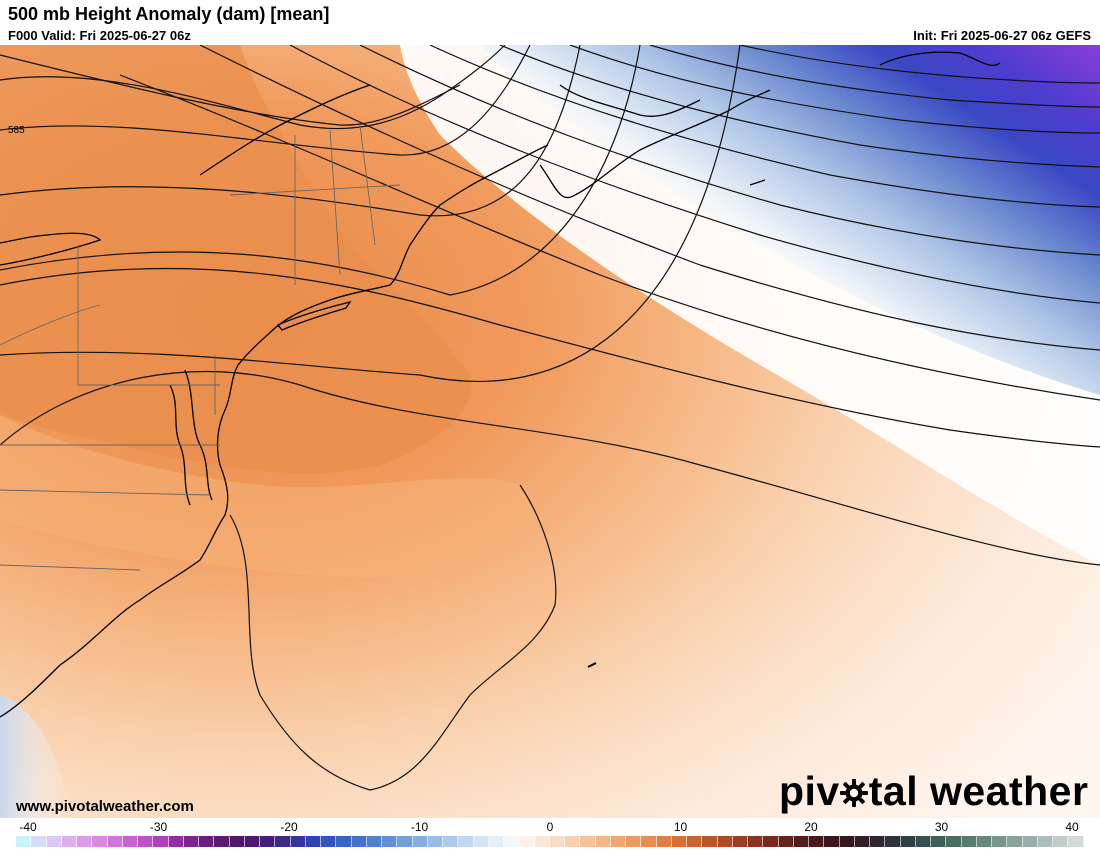 This screenshot has width=1100, height=850. Describe the element at coordinates (35, 756) in the screenshot. I see `southwest-negative-anomaly` at that location.